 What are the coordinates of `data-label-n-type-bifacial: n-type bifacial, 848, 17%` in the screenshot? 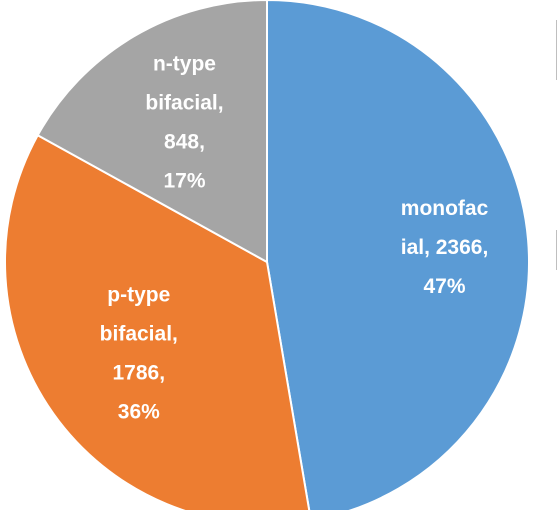 It's located at (184, 123).